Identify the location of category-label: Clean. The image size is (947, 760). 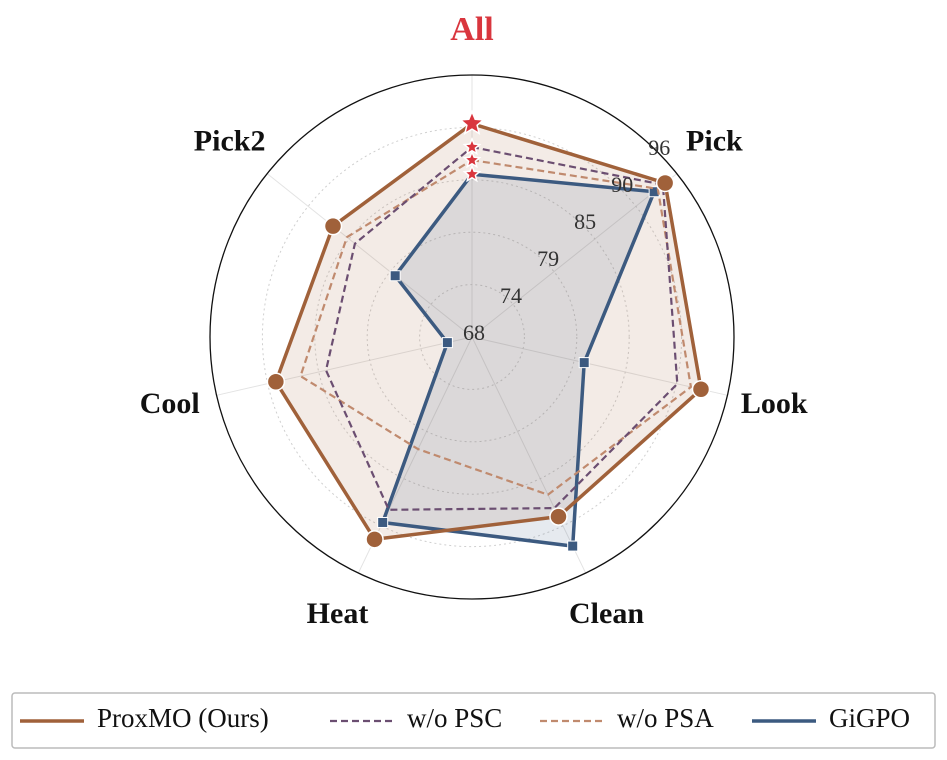
(606, 613).